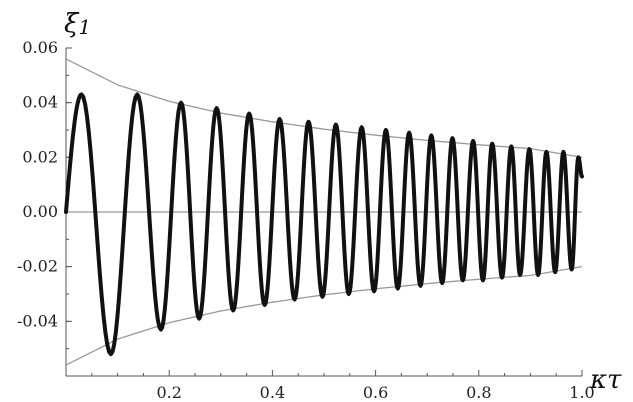 The width and height of the screenshot is (633, 402). I want to click on y-tick-label: -0.04, so click(37, 320).